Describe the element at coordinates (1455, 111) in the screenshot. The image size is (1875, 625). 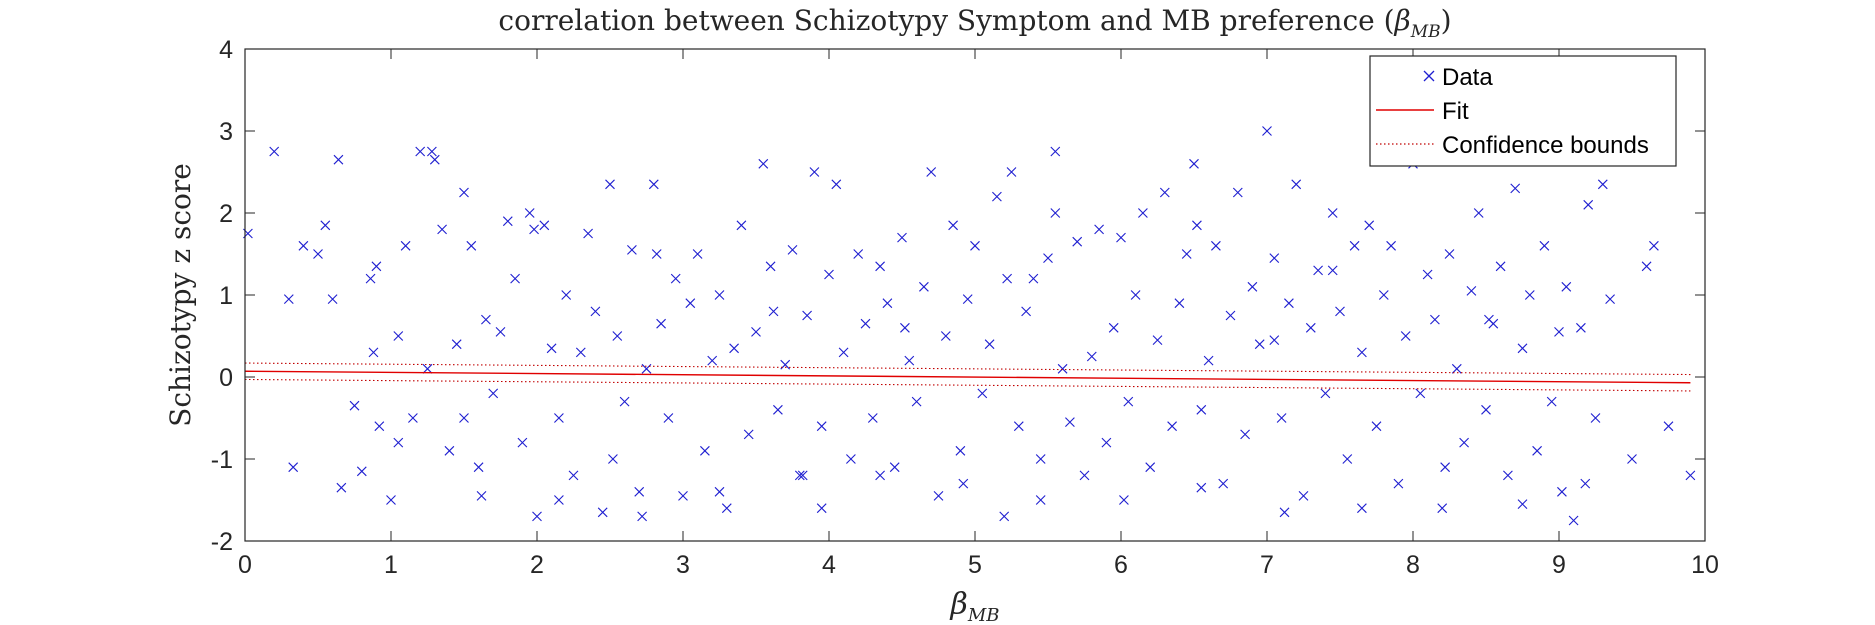
I see `legend-label-fit: Fit` at that location.